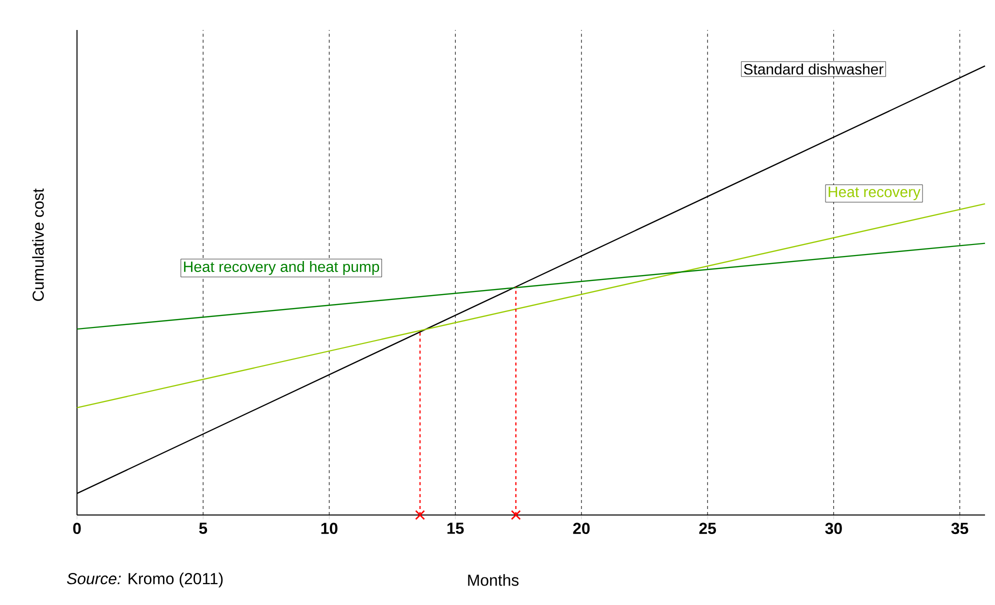 The image size is (995, 605). Describe the element at coordinates (455, 528) in the screenshot. I see `x-tick-label: 15` at that location.